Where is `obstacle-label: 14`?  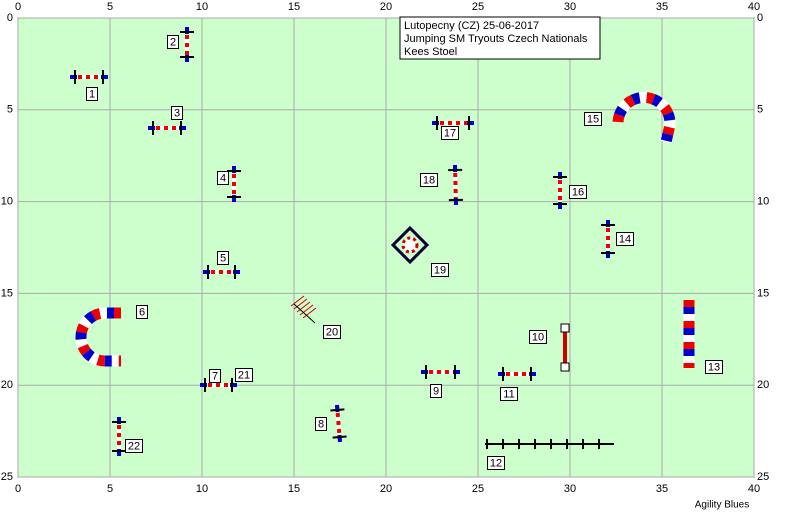 obstacle-label: 14 is located at coordinates (625, 239).